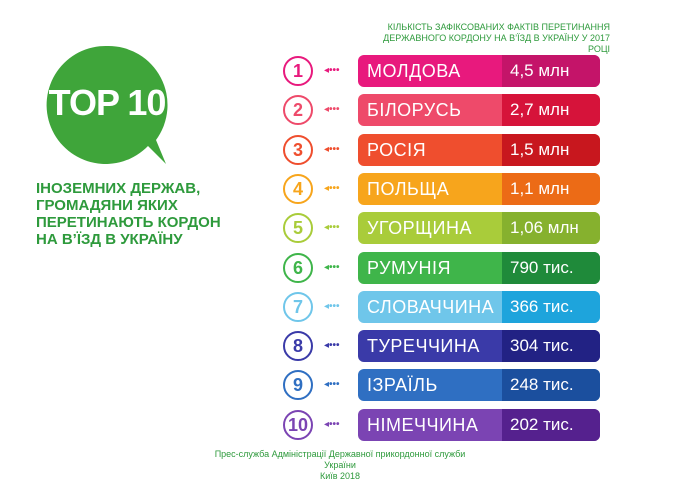 The image size is (680, 482). What do you see at coordinates (551, 425) in the screenshot?
I see `value-label: 202 тис.` at bounding box center [551, 425].